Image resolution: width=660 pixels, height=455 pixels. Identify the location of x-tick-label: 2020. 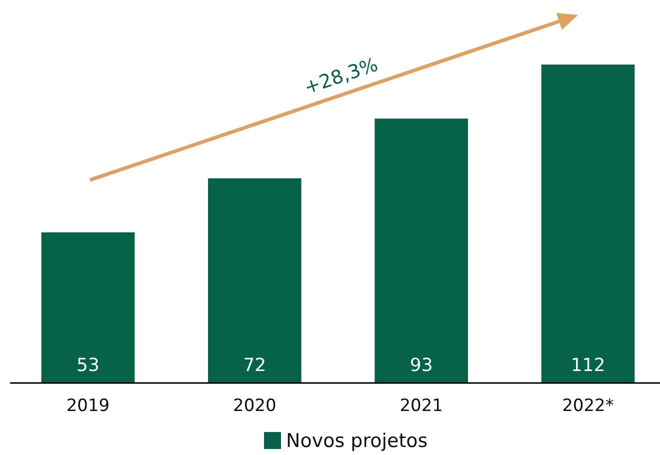
(254, 406).